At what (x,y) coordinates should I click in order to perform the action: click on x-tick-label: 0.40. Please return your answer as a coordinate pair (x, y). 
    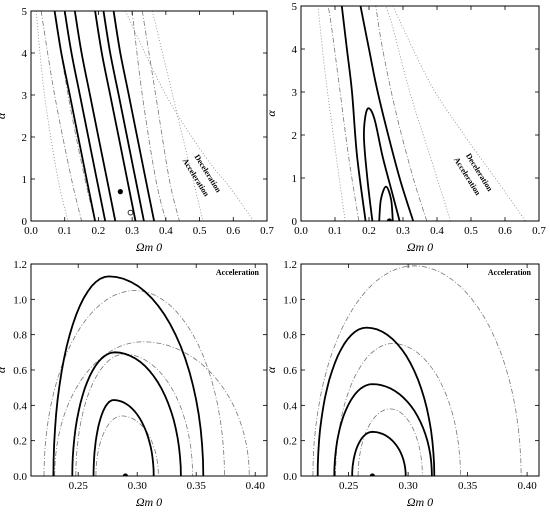
    Looking at the image, I should click on (527, 486).